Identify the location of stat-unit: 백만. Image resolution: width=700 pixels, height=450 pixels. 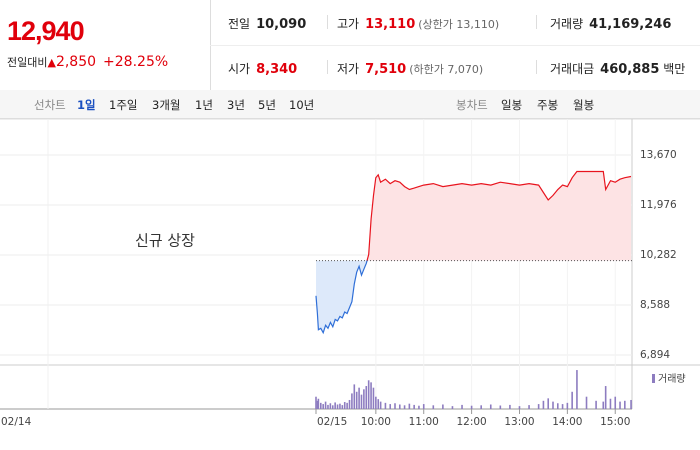
(674, 69).